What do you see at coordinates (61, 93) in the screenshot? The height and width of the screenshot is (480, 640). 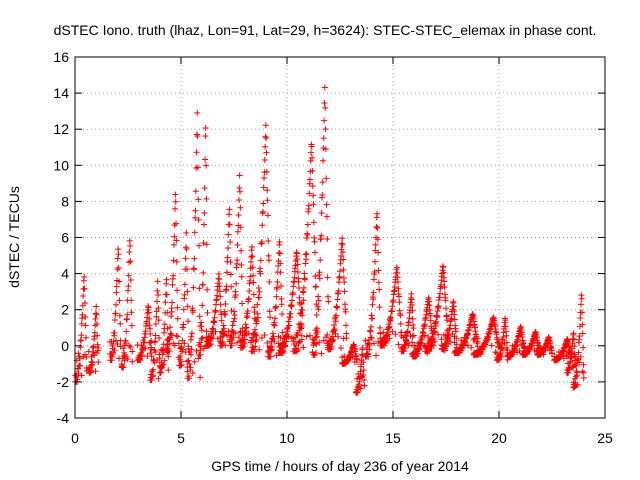 I see `y-tick-label: 14` at bounding box center [61, 93].